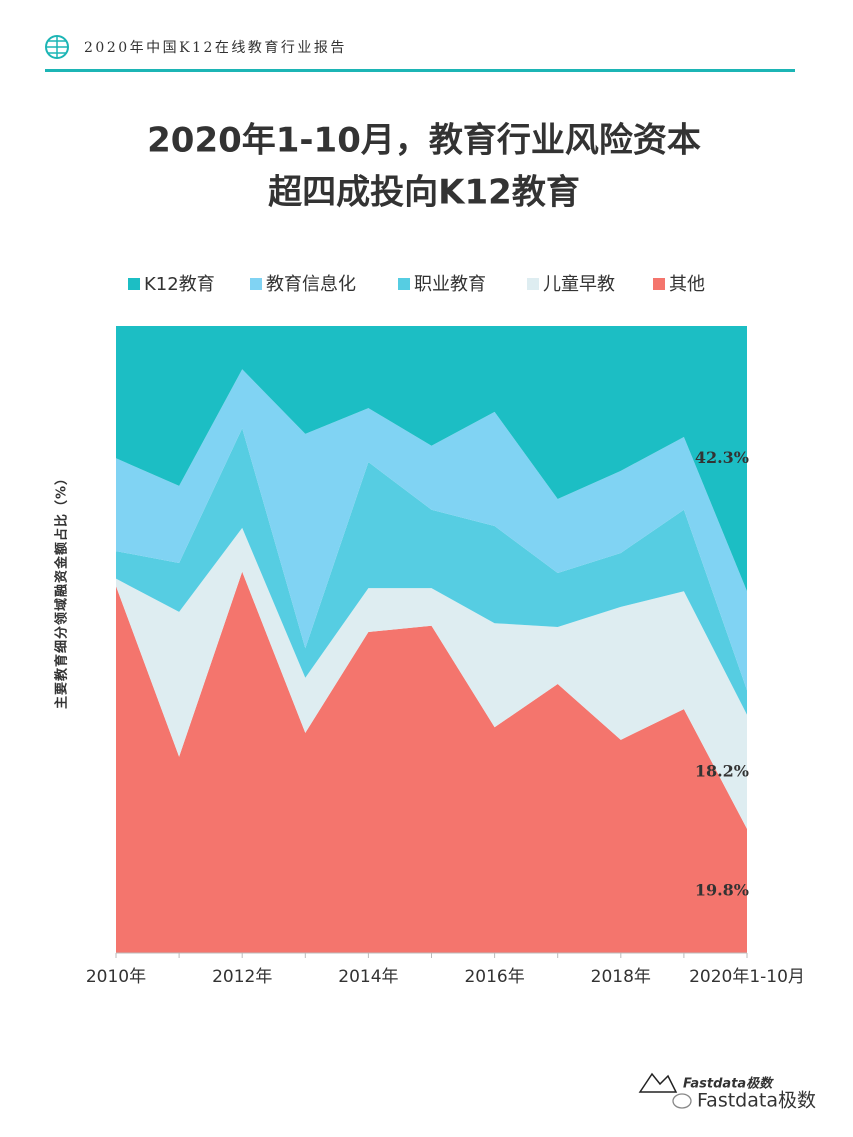 The height and width of the screenshot is (1137, 853). Describe the element at coordinates (368, 977) in the screenshot. I see `x-tick-label: 2014年` at that location.